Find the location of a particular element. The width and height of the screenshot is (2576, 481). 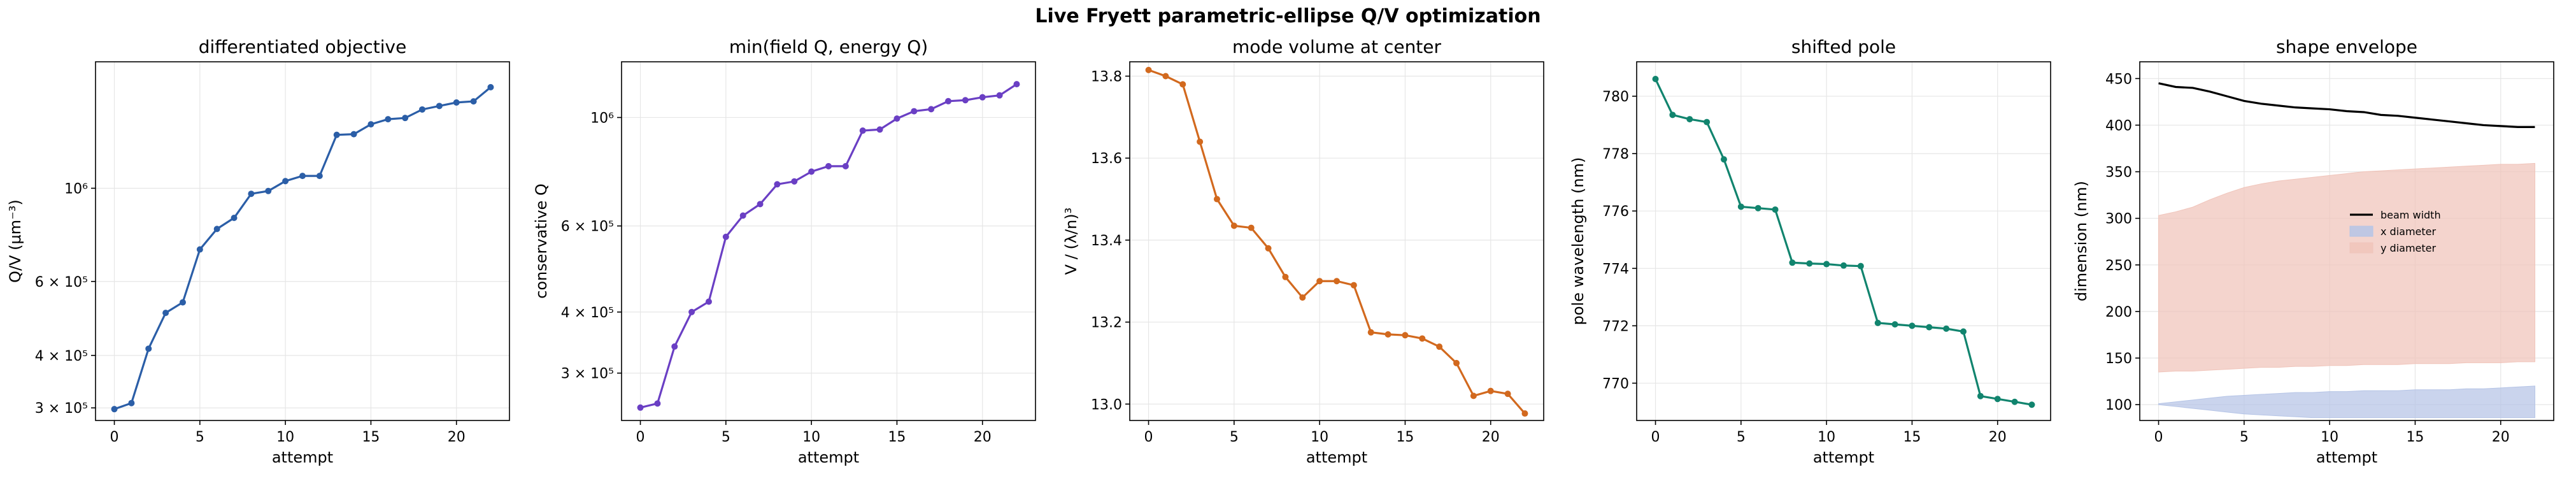

y-axis-label: pole wavelength (nm) is located at coordinates (1578, 241).